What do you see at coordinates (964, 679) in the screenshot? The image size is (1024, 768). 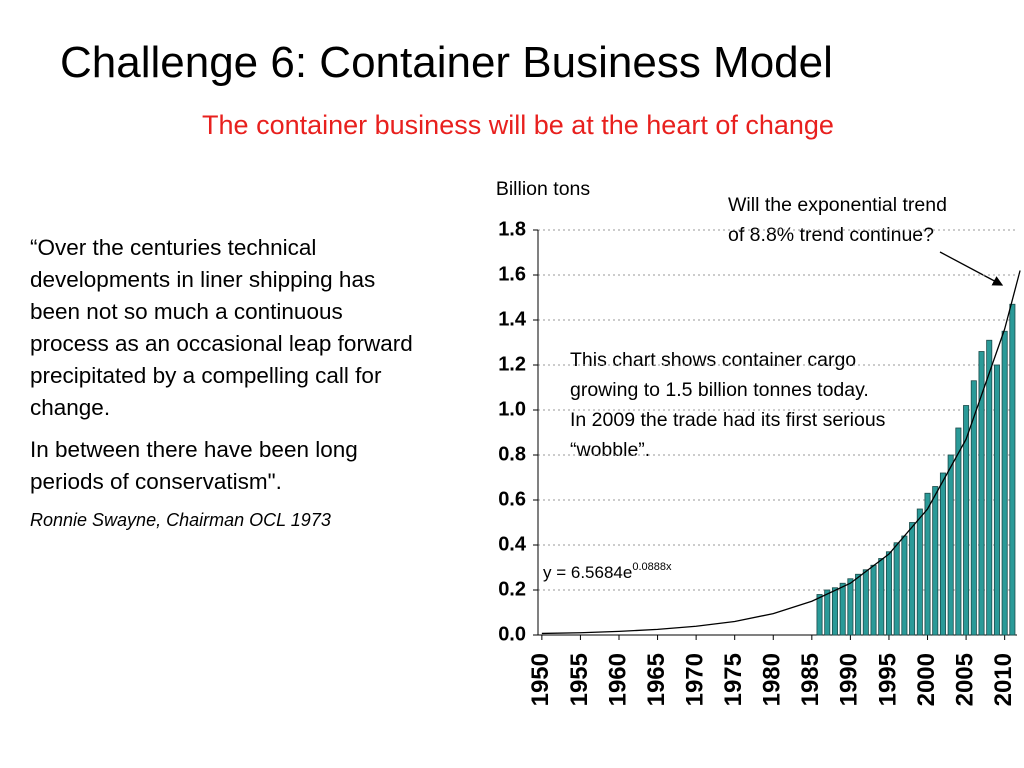 I see `x-tick-label: 2005` at bounding box center [964, 679].